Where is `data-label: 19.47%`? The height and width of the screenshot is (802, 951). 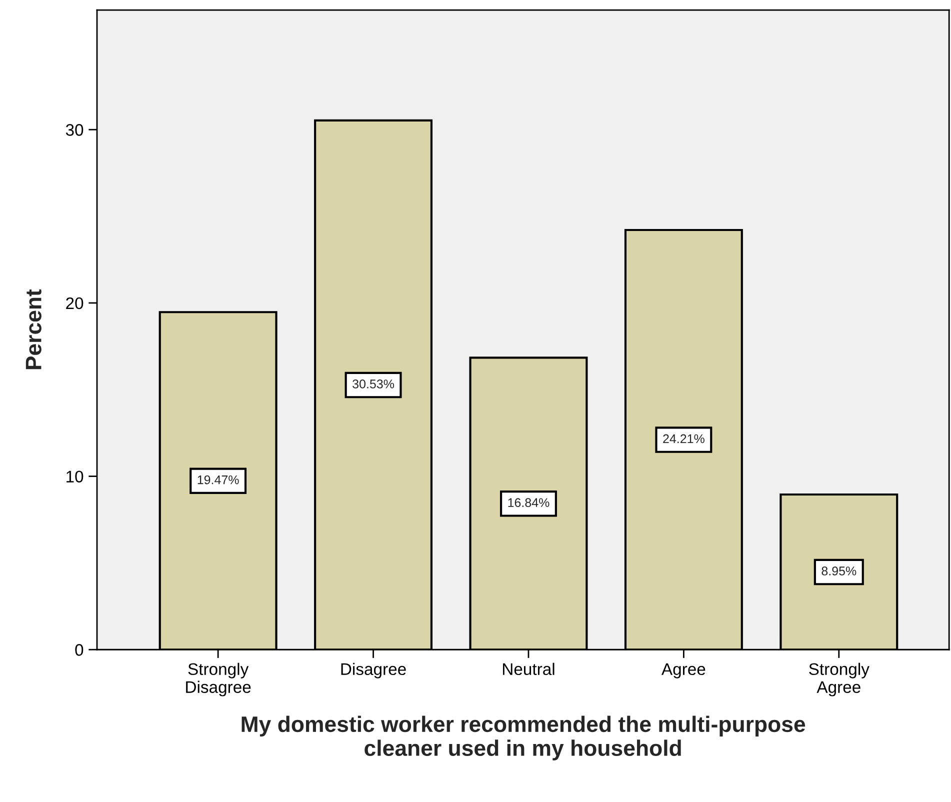 data-label: 19.47% is located at coordinates (218, 479).